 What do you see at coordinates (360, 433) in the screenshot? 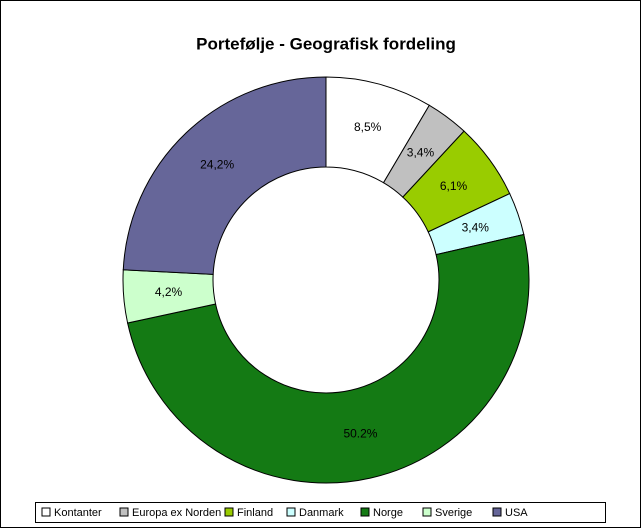
I see `data-label: 50.2%` at bounding box center [360, 433].